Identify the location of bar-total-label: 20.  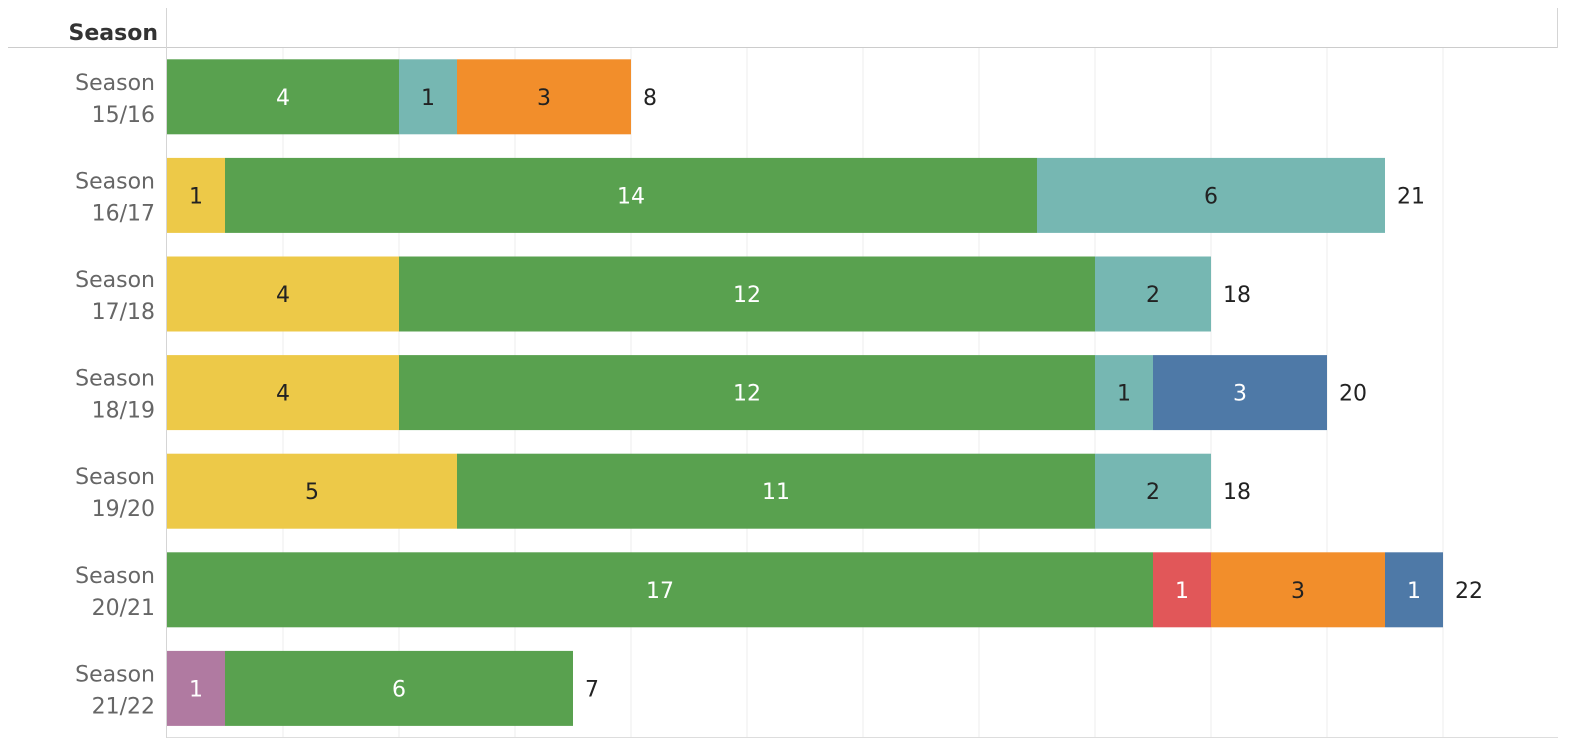
(1353, 394).